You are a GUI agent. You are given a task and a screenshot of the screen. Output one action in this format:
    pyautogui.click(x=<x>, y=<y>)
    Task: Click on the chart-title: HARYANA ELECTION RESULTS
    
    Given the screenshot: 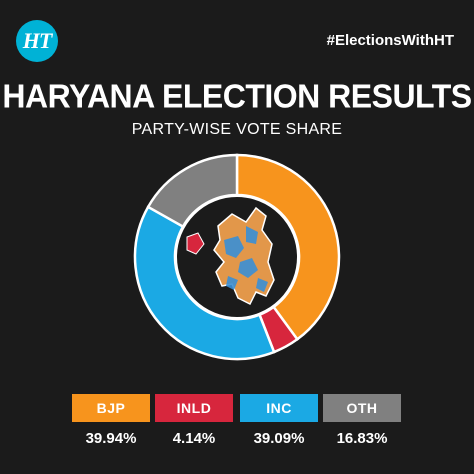 What is the action you would take?
    pyautogui.click(x=237, y=96)
    